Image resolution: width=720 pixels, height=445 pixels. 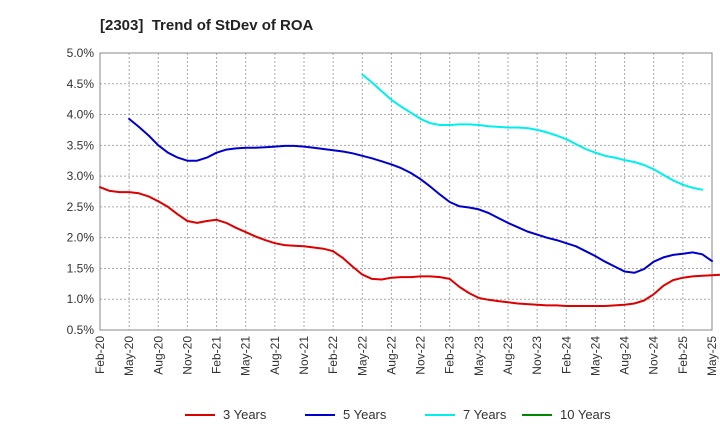 What do you see at coordinates (207, 25) in the screenshot?
I see `chart-title: [2303] Trend of StDev of ROA` at bounding box center [207, 25].